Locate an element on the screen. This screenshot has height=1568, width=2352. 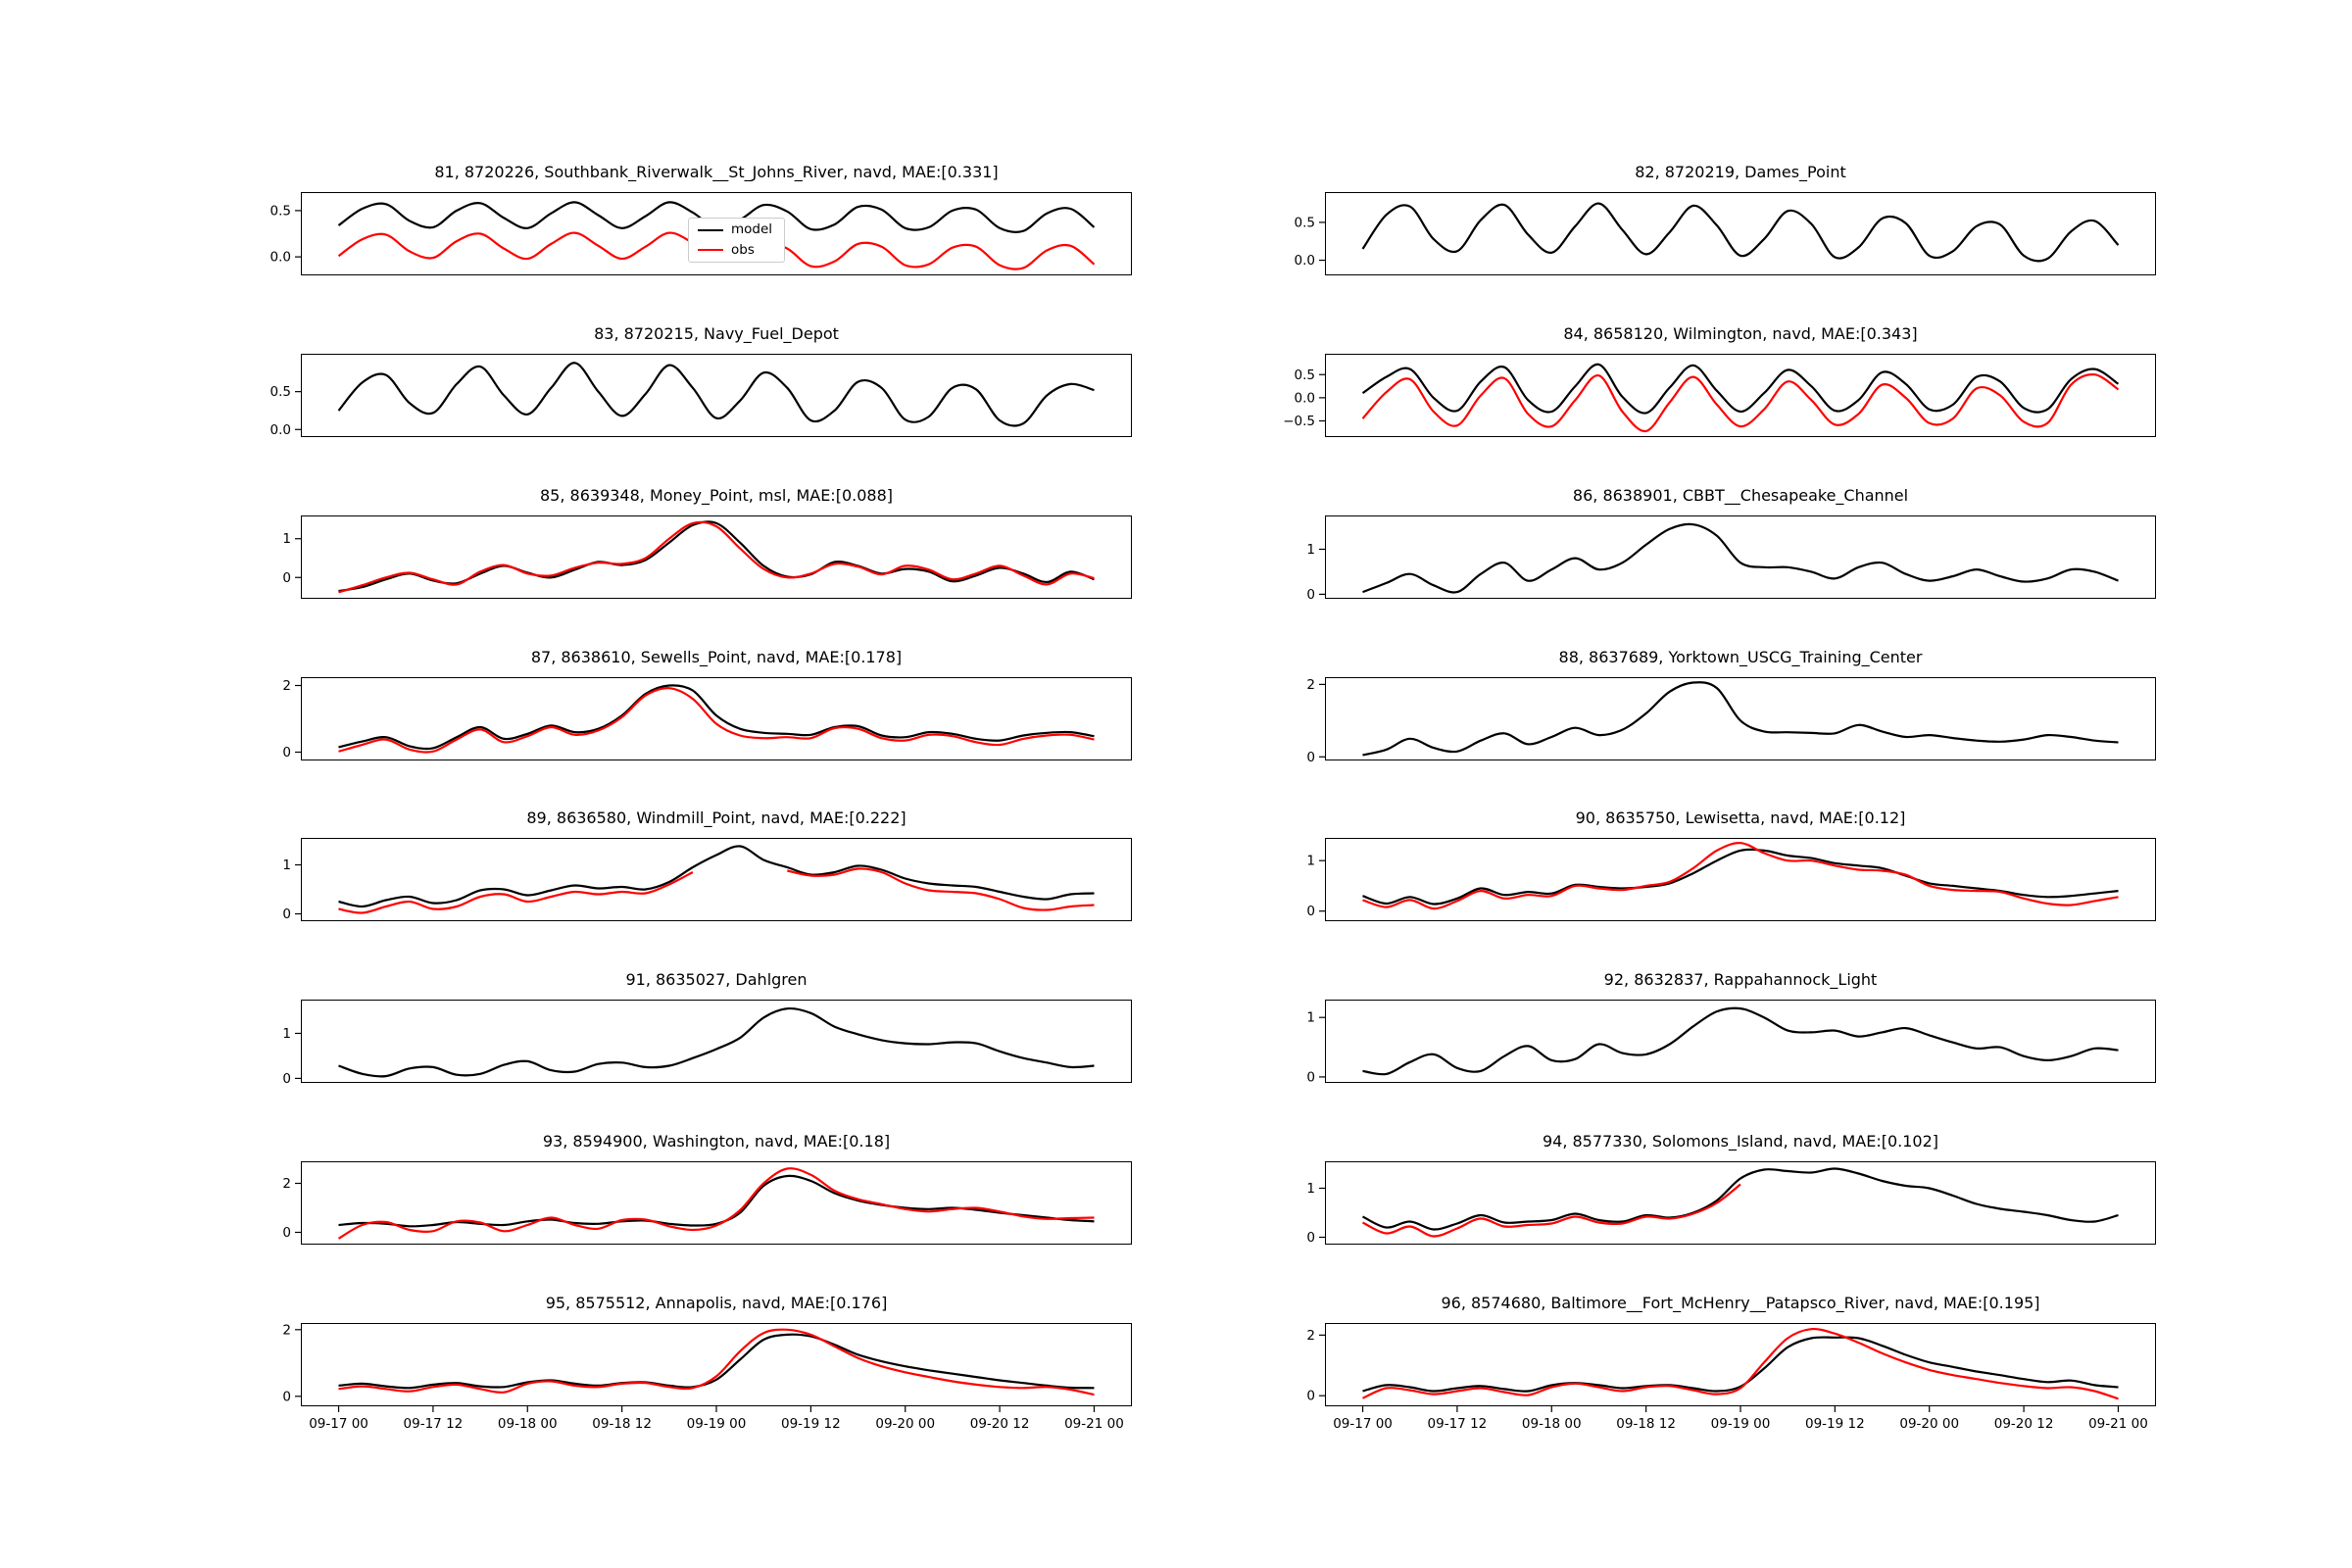
legend-line-sample is located at coordinates (710, 229).